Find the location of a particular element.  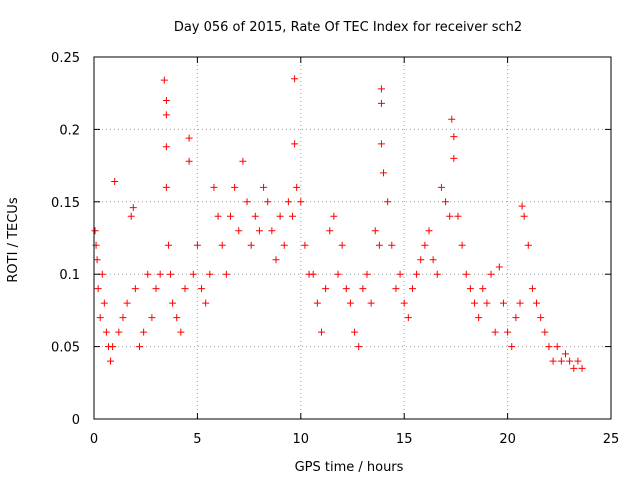

x-tick-label: 15 is located at coordinates (404, 439).